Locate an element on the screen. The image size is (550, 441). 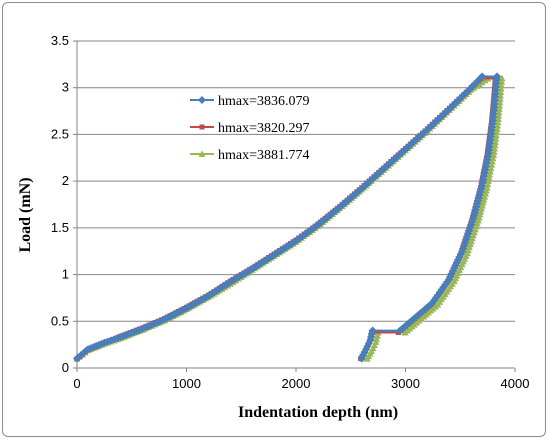
x-tick-label: 1000 is located at coordinates (186, 383).